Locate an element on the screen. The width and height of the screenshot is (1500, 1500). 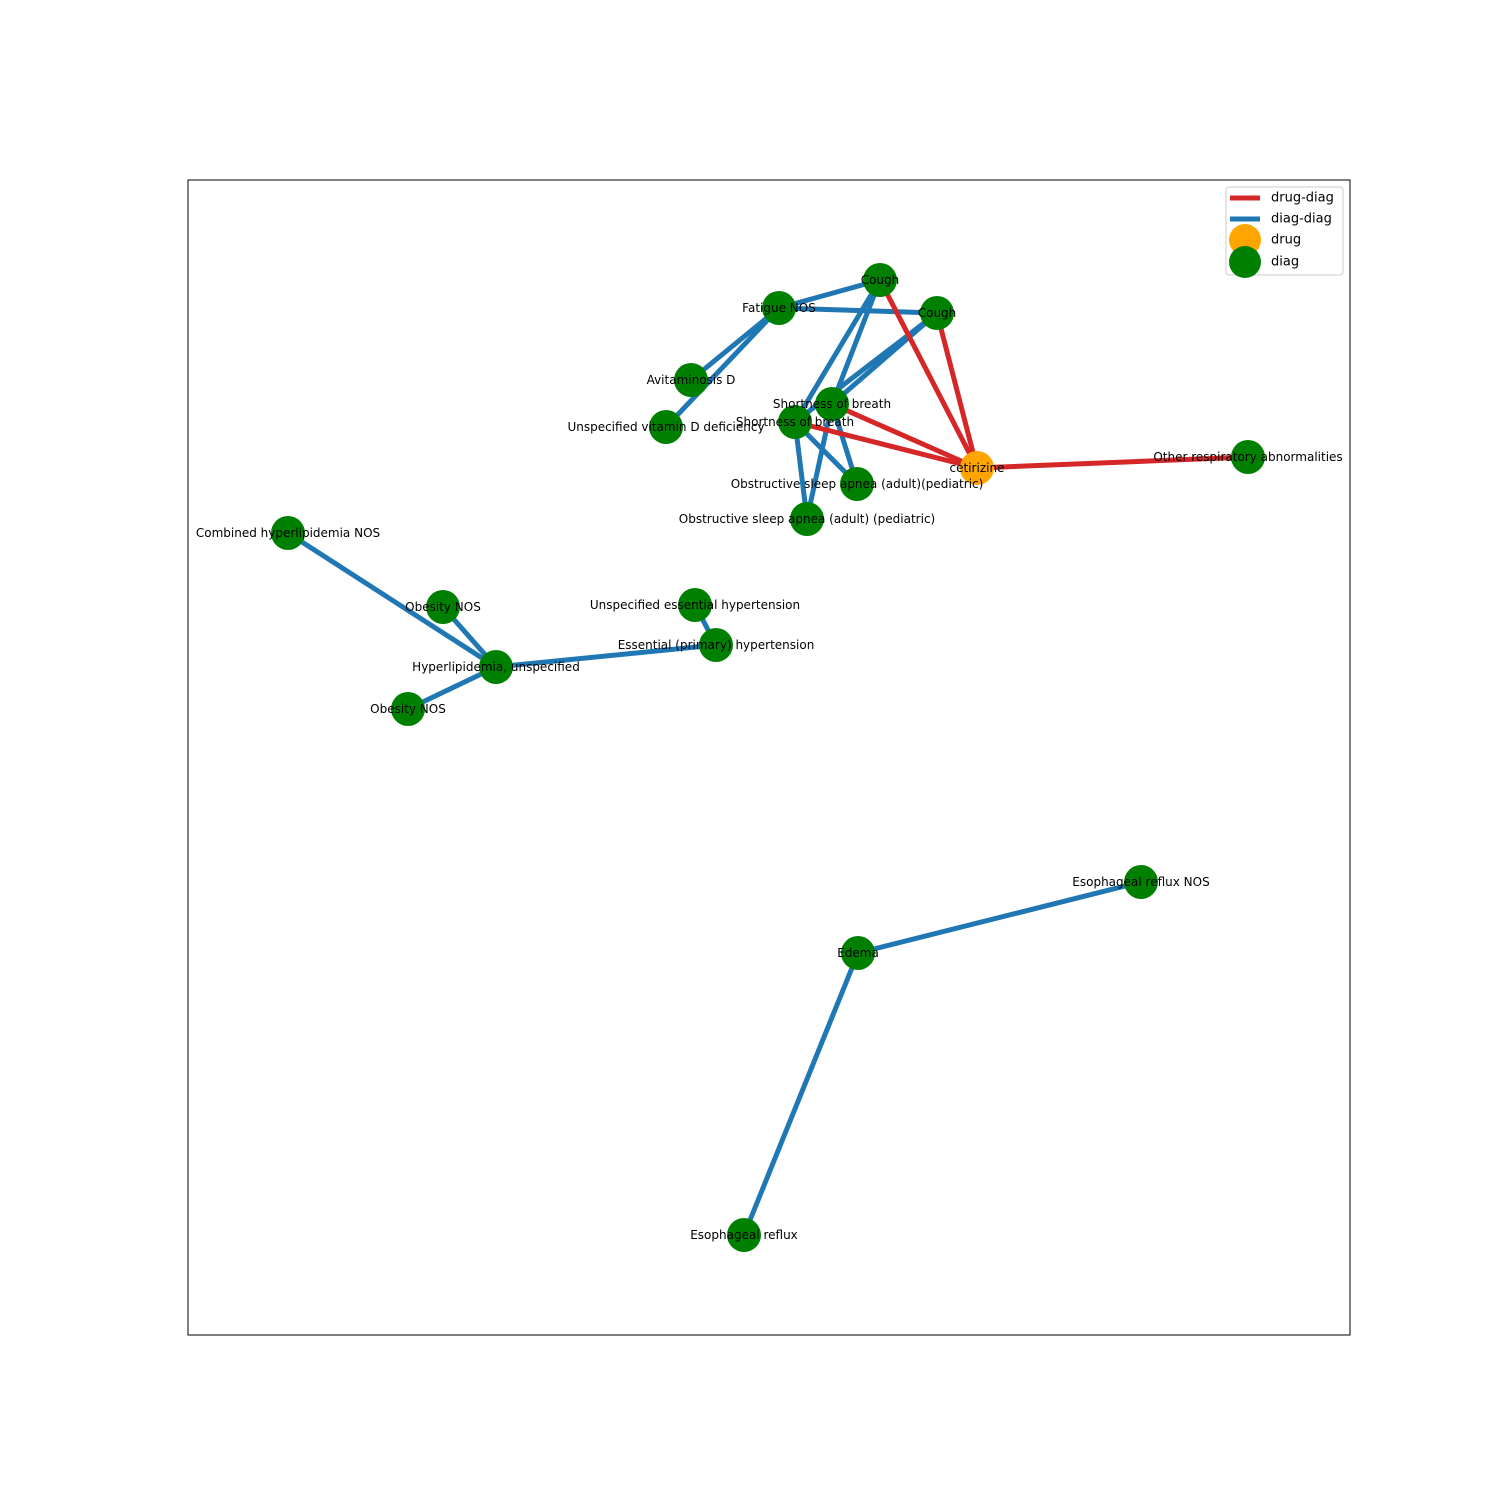
node-sob2 is located at coordinates (795, 422).